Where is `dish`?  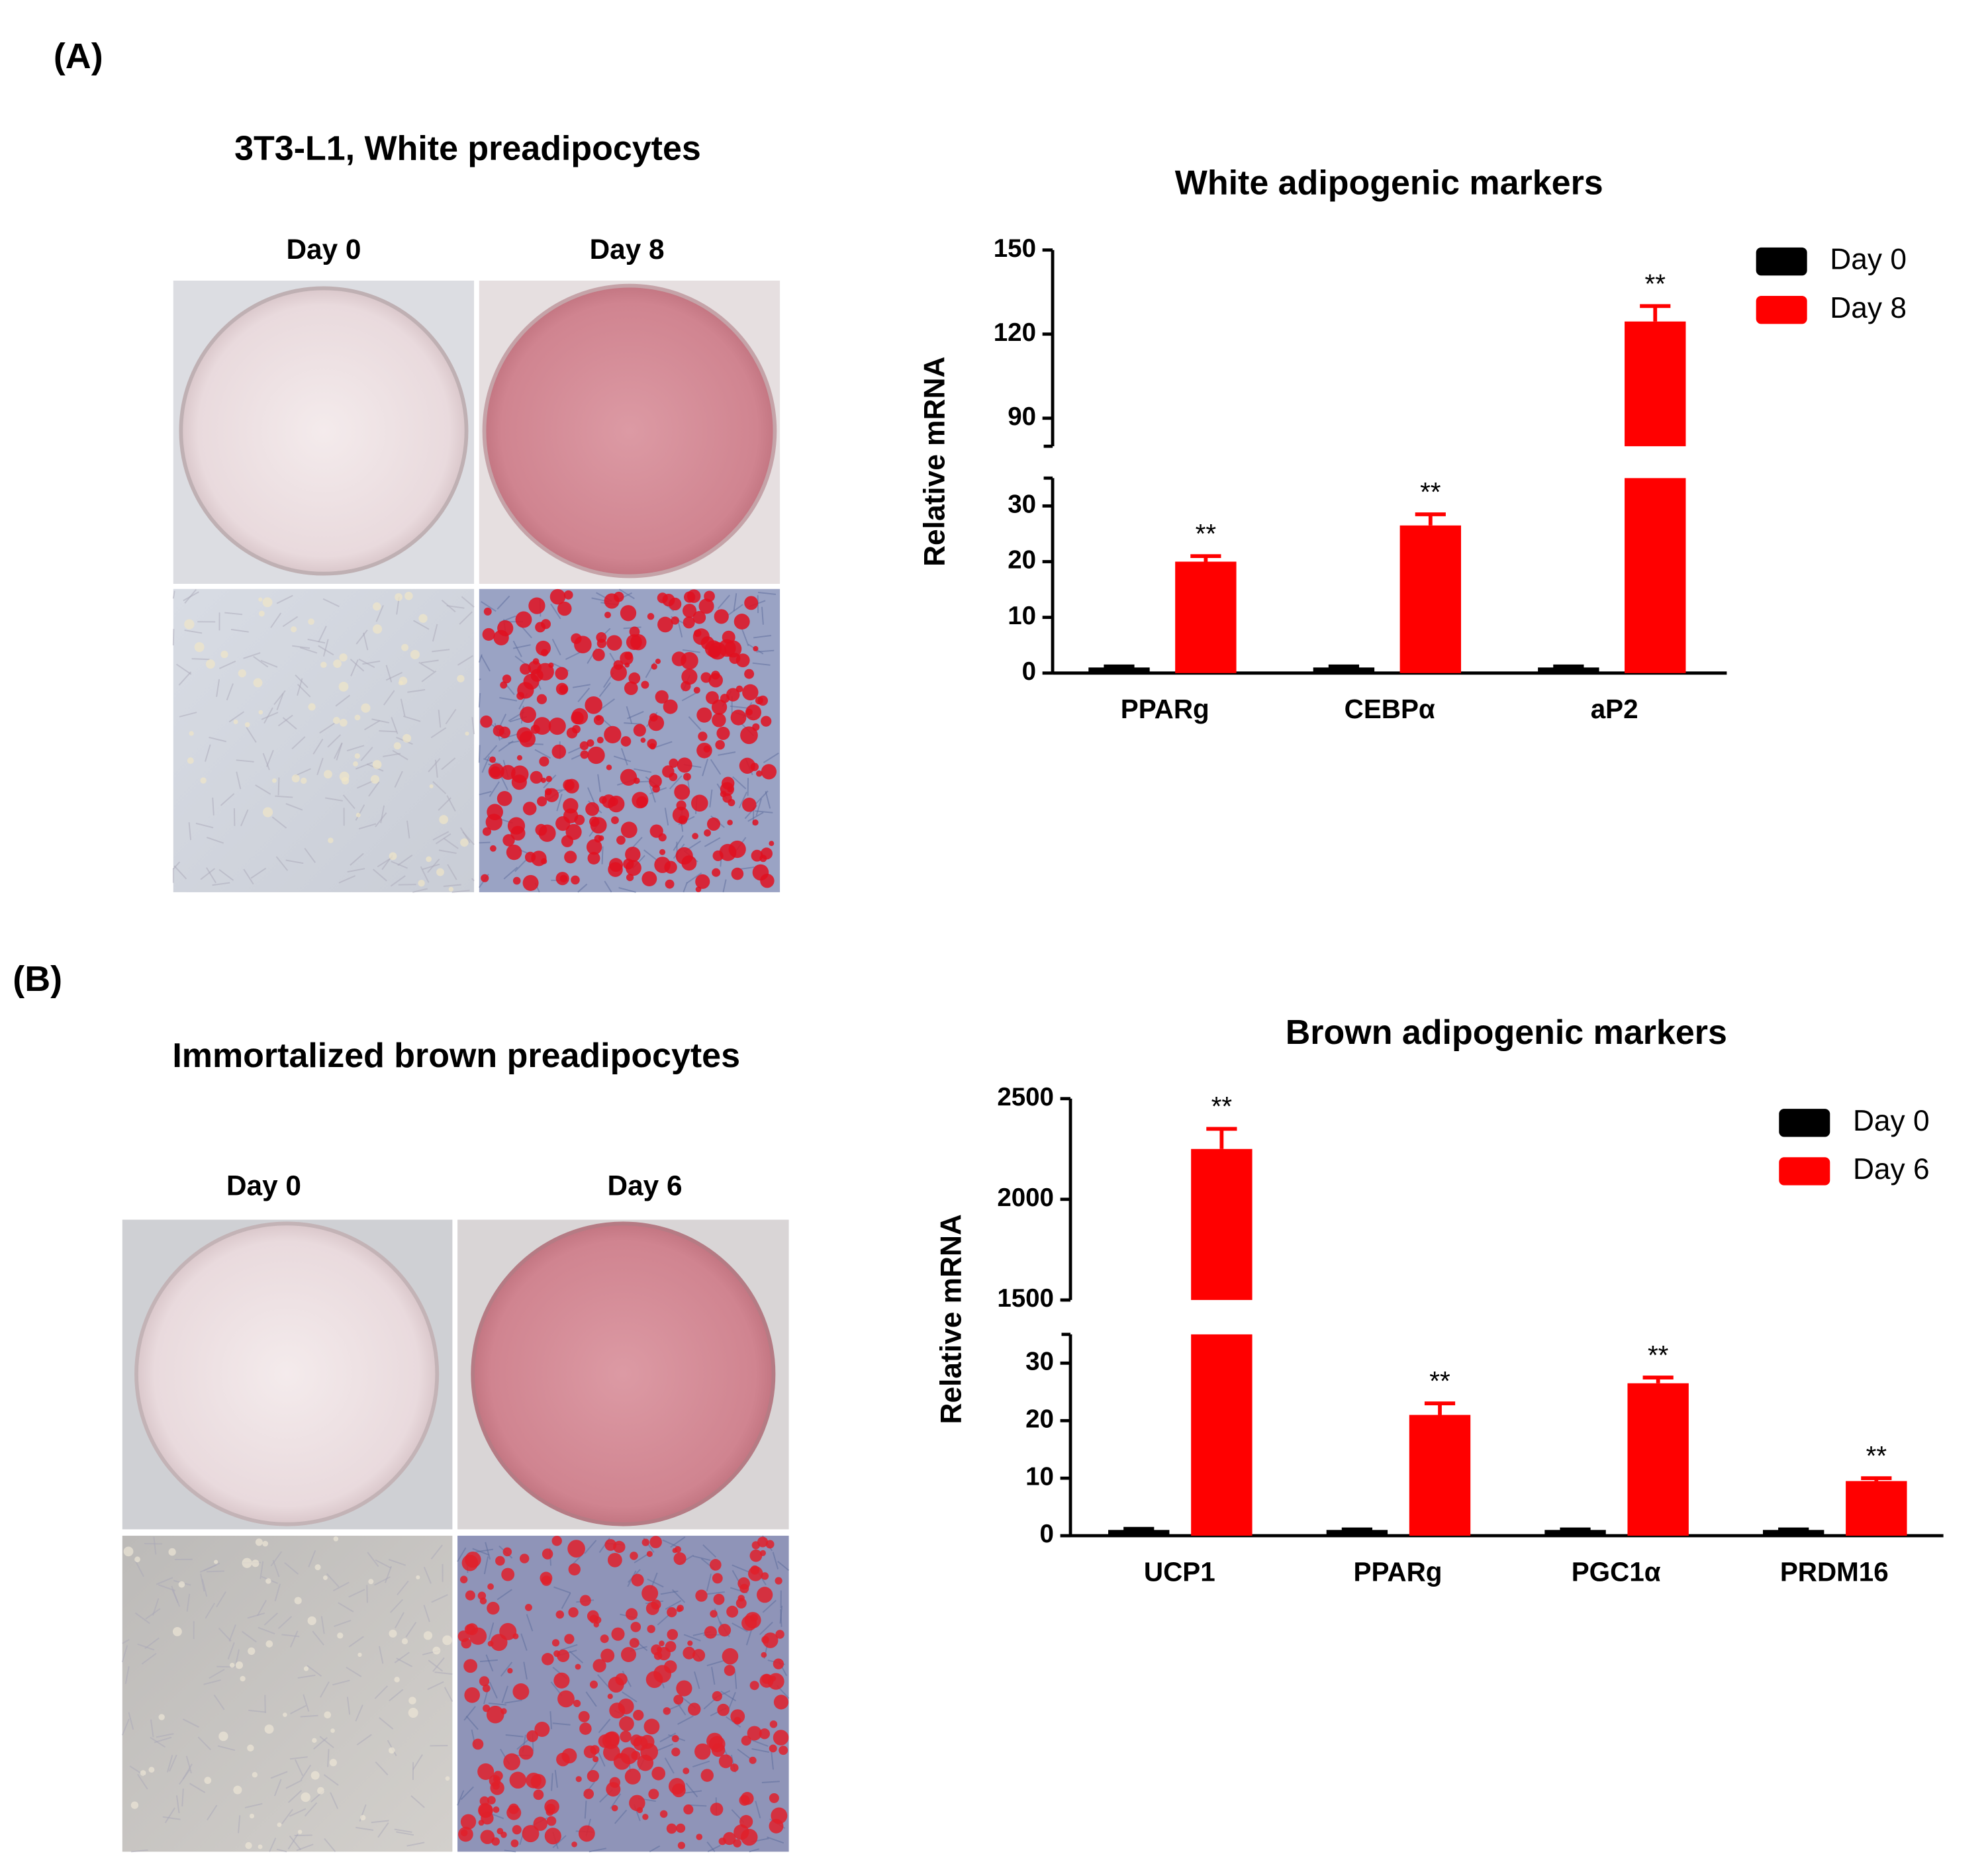
dish is located at coordinates (630, 431).